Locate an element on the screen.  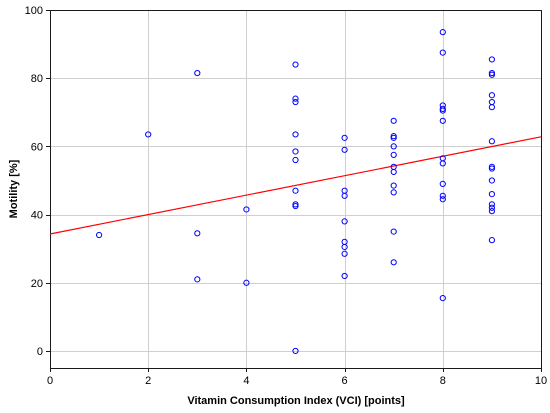
y-tick-label: 0 is located at coordinates (40, 352).